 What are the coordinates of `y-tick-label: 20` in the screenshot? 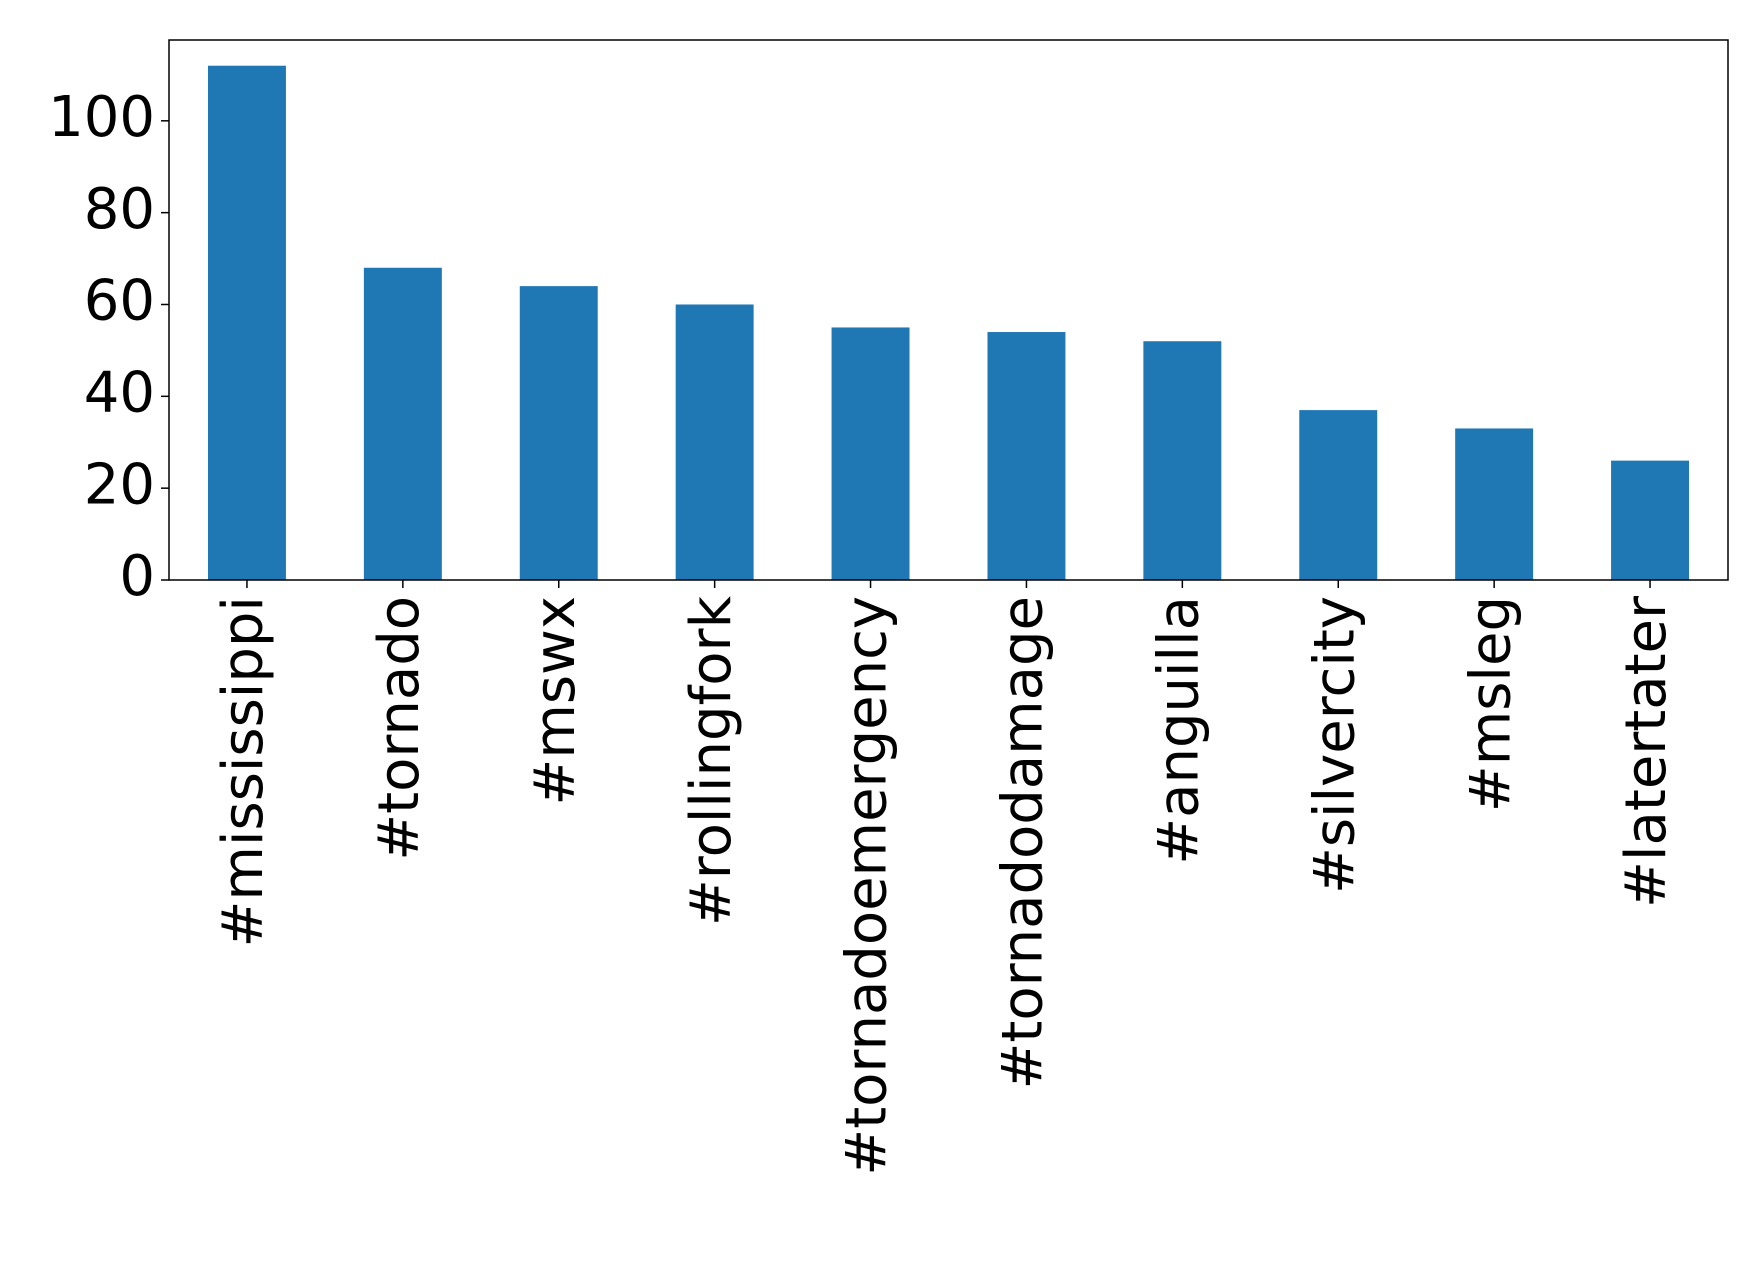 It's located at (119, 484).